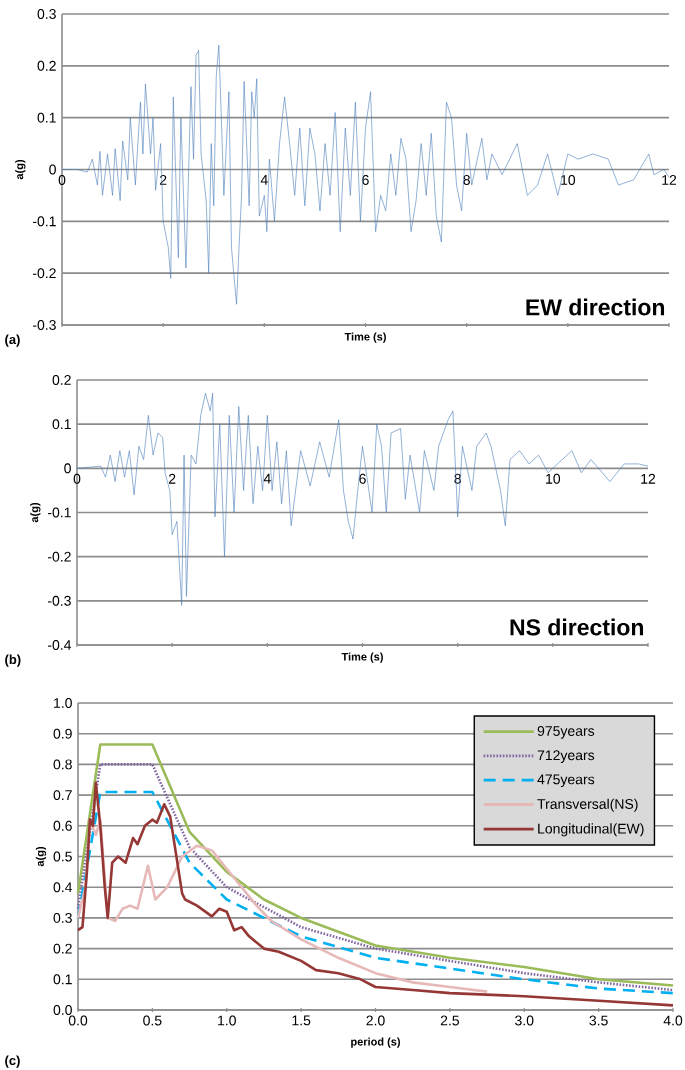 The image size is (685, 1070). What do you see at coordinates (59, 645) in the screenshot?
I see `y-tick-label: -0.4` at bounding box center [59, 645].